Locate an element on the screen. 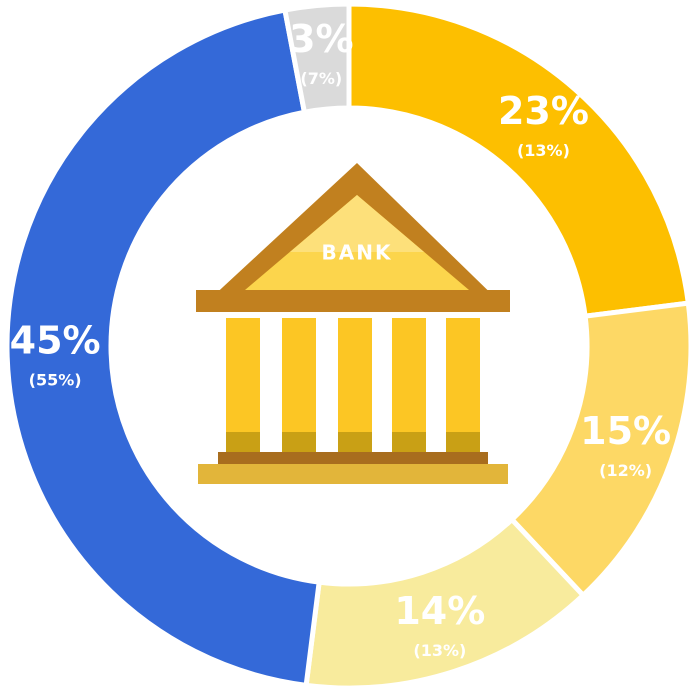 This screenshot has width=696, height=690. icon-beam is located at coordinates (353, 301).